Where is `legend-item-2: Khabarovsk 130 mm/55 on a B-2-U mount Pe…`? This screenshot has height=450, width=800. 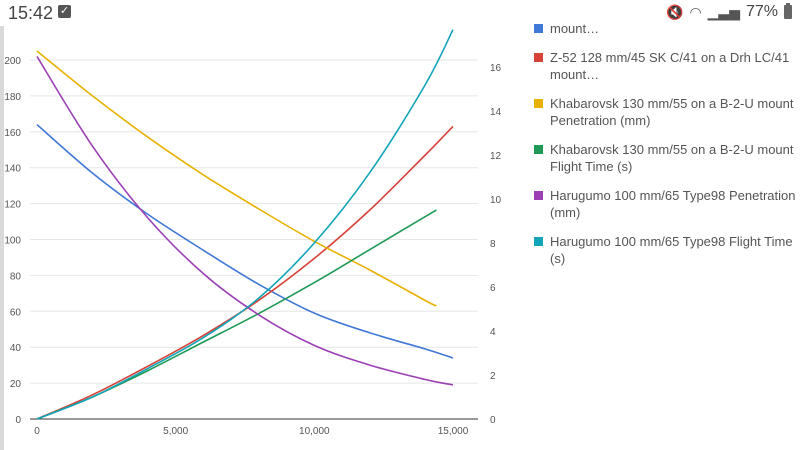
legend-item-2: Khabarovsk 130 mm/55 on a B-2-U mount Pe… is located at coordinates (667, 112).